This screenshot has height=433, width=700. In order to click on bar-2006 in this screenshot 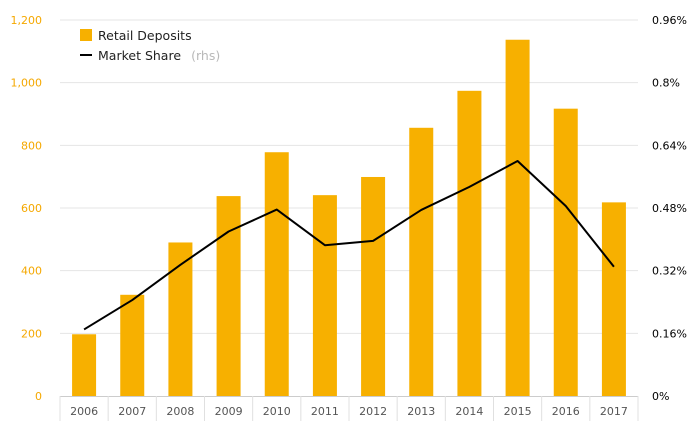, I will do `click(84, 365)`.